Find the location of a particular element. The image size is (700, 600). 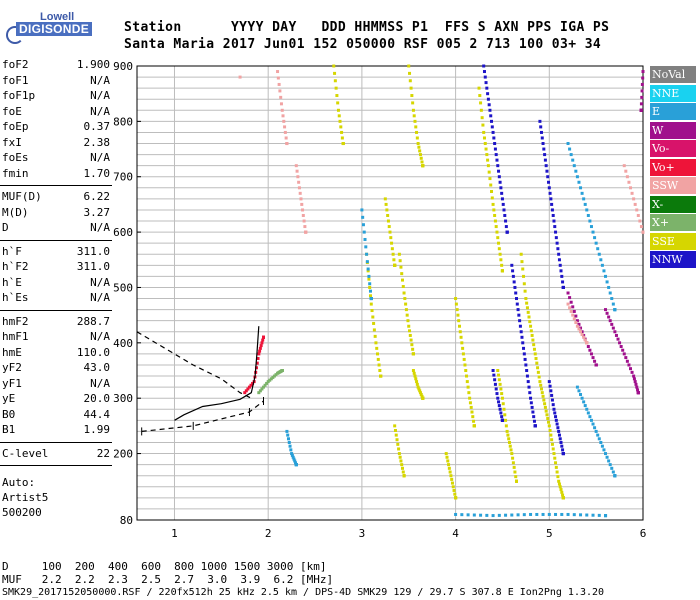

x-tick-label: 5 is located at coordinates (549, 533).